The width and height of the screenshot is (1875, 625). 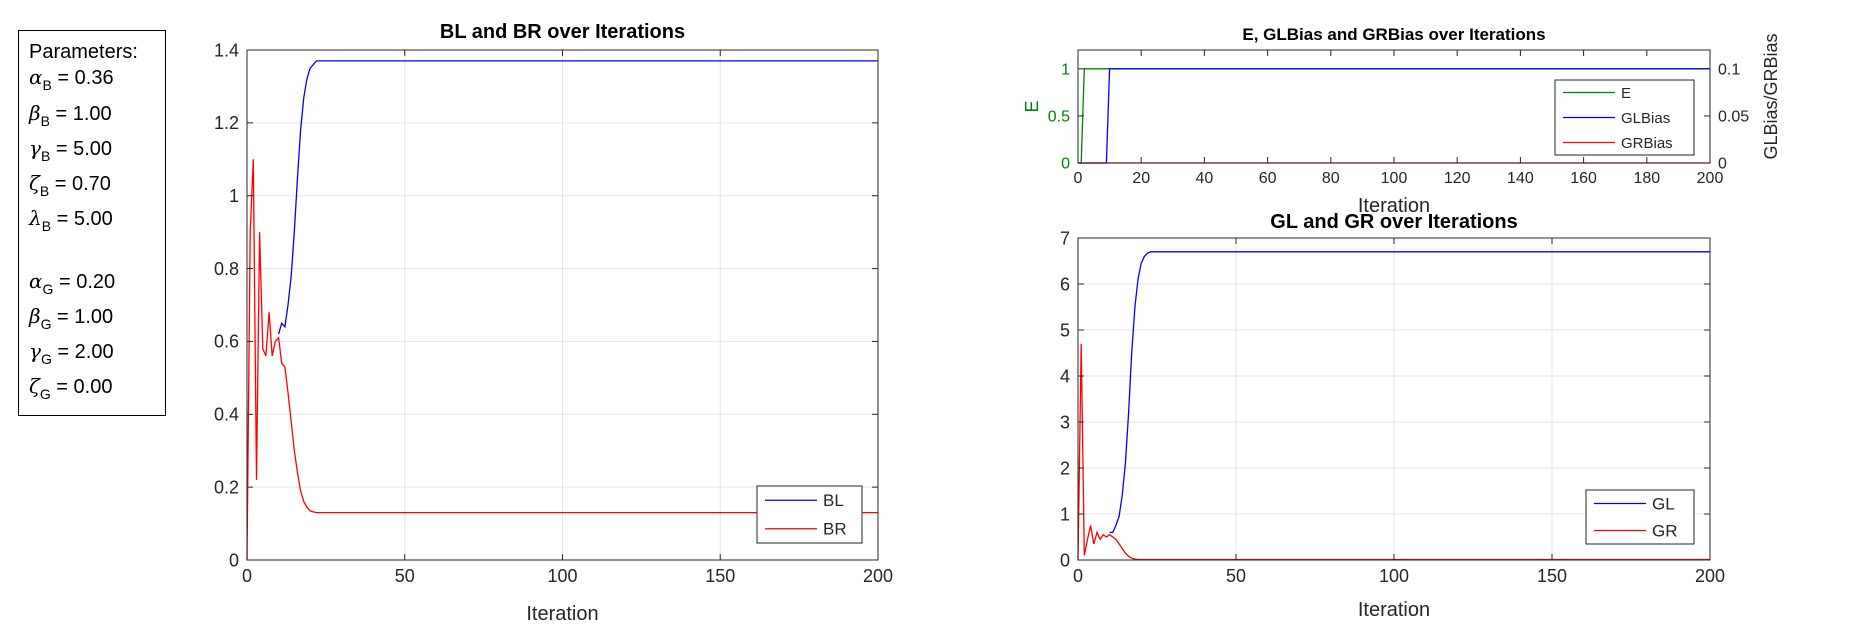 I want to click on y-tick-label: 0.2, so click(x=226, y=487).